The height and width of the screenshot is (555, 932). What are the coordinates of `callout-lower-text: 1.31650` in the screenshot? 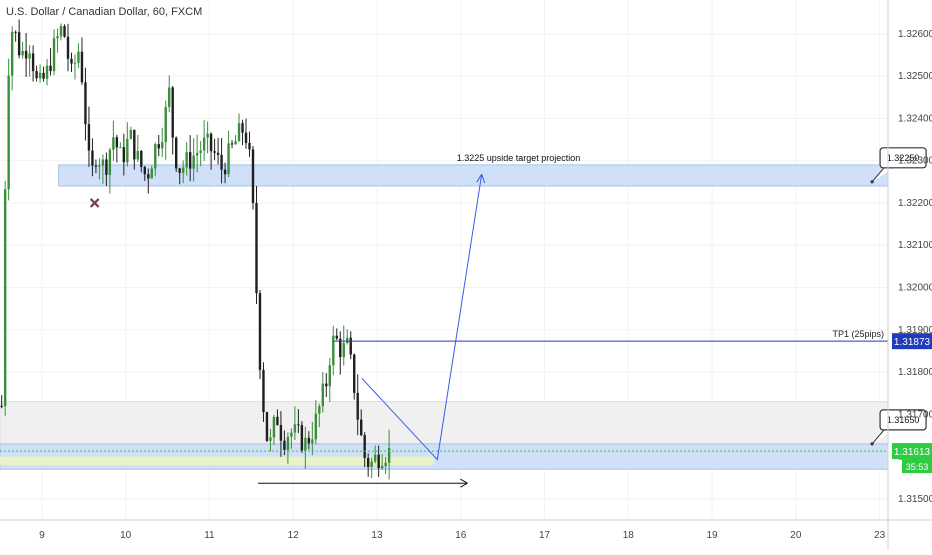 It's located at (903, 420).